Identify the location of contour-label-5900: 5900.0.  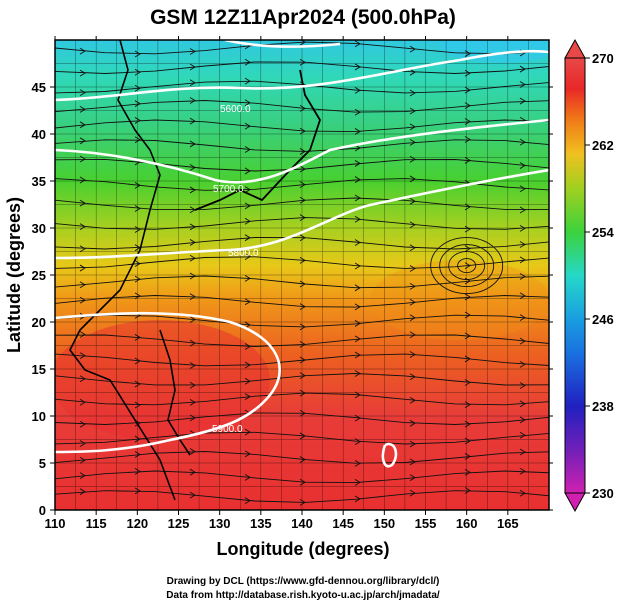
(227, 429).